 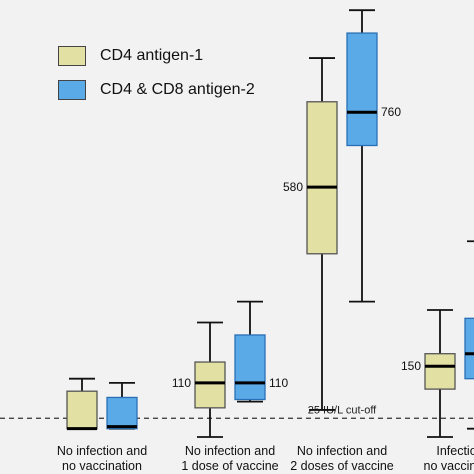 I want to click on legend-swatch-cd4-cd8, so click(x=72, y=90).